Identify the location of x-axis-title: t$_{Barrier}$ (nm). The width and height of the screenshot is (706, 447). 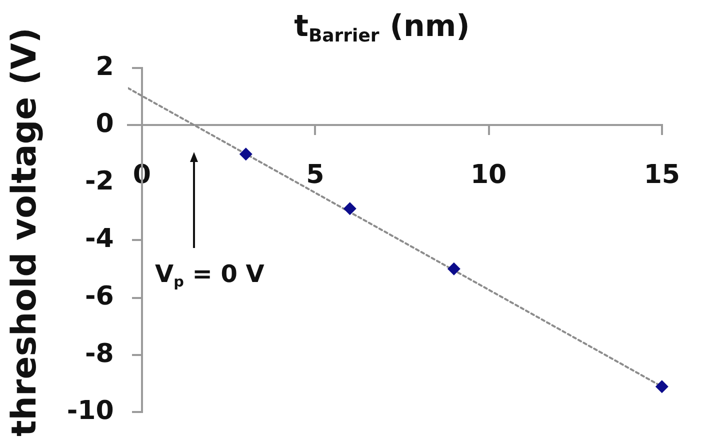
(382, 27).